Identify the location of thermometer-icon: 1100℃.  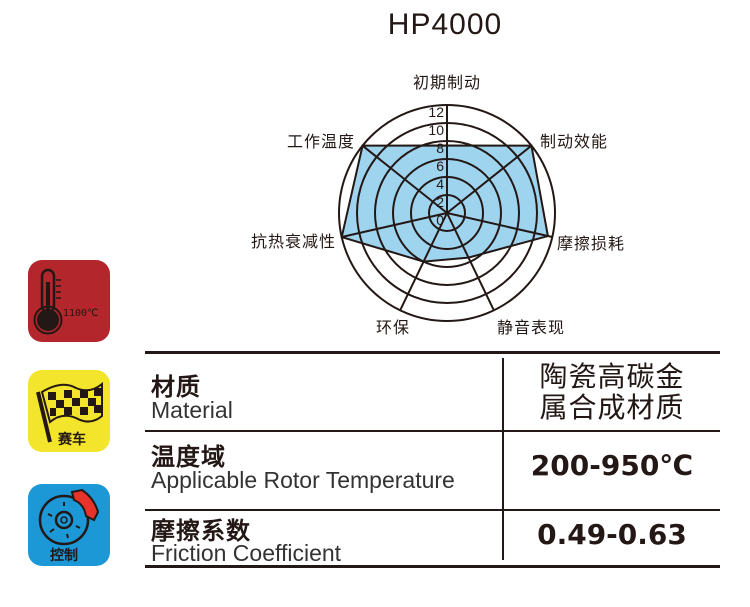
(65, 301).